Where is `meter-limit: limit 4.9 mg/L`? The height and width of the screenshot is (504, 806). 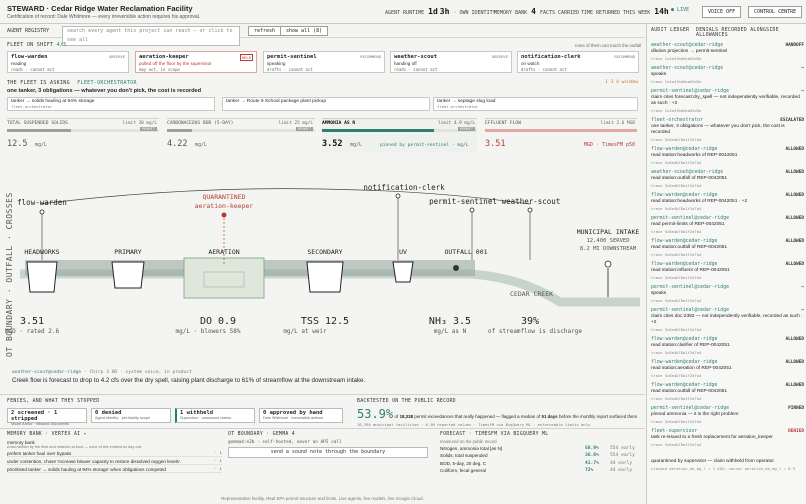
meter-limit: limit 4.9 mg/L is located at coordinates (456, 123).